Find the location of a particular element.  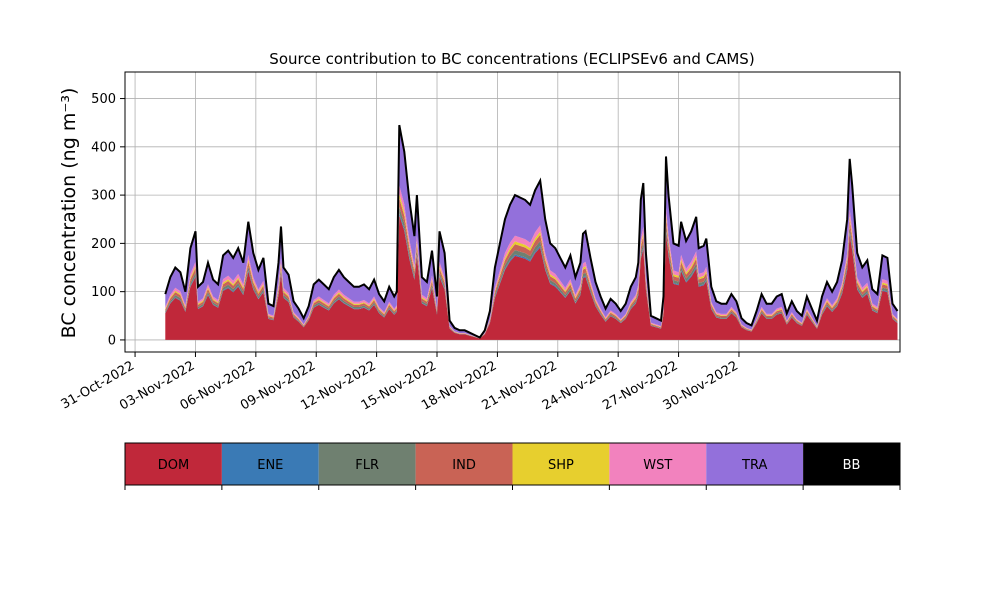

legend-swatch-tra is located at coordinates (755, 464).